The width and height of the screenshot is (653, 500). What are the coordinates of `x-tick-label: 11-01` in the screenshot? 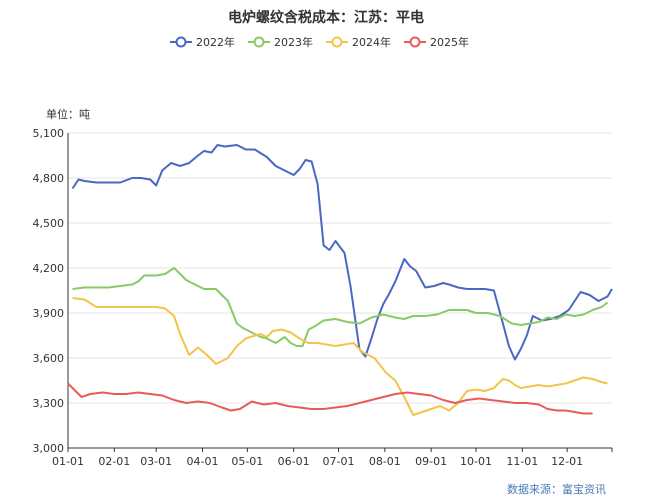 It's located at (522, 461).